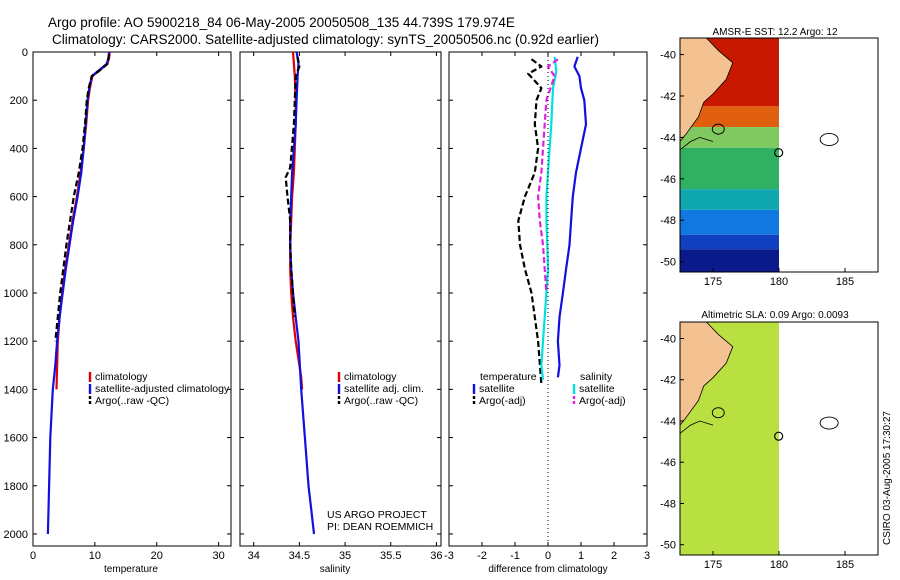 This screenshot has height=580, width=900. What do you see at coordinates (219, 556) in the screenshot?
I see `x-tick-label: 30` at bounding box center [219, 556].